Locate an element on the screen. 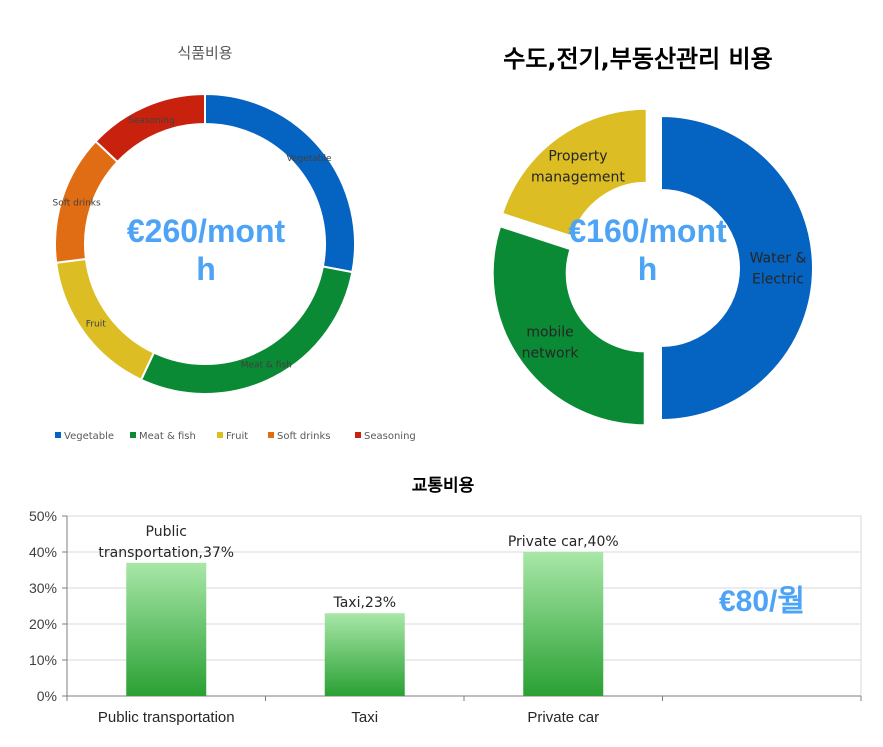 This screenshot has width=883, height=747. utilities-slice-label: network is located at coordinates (551, 354).